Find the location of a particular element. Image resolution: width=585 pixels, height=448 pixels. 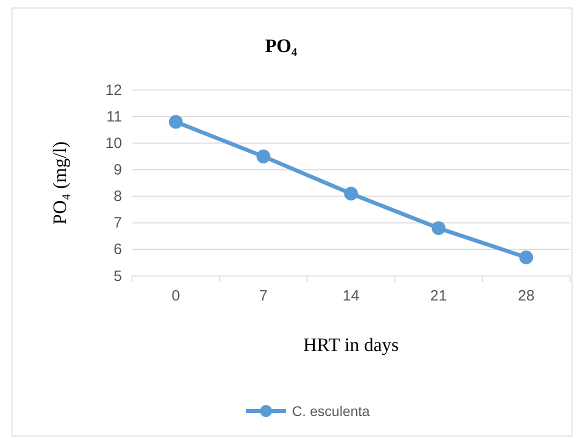

x-tick-label: 21 is located at coordinates (438, 296).